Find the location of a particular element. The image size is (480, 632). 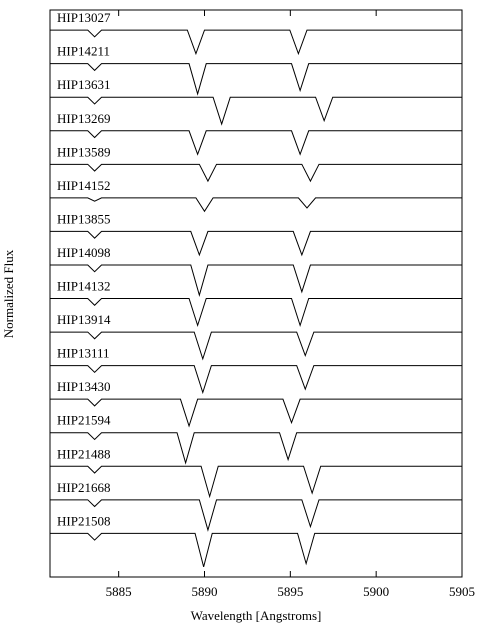

series-label: HIP14132 is located at coordinates (83, 286).